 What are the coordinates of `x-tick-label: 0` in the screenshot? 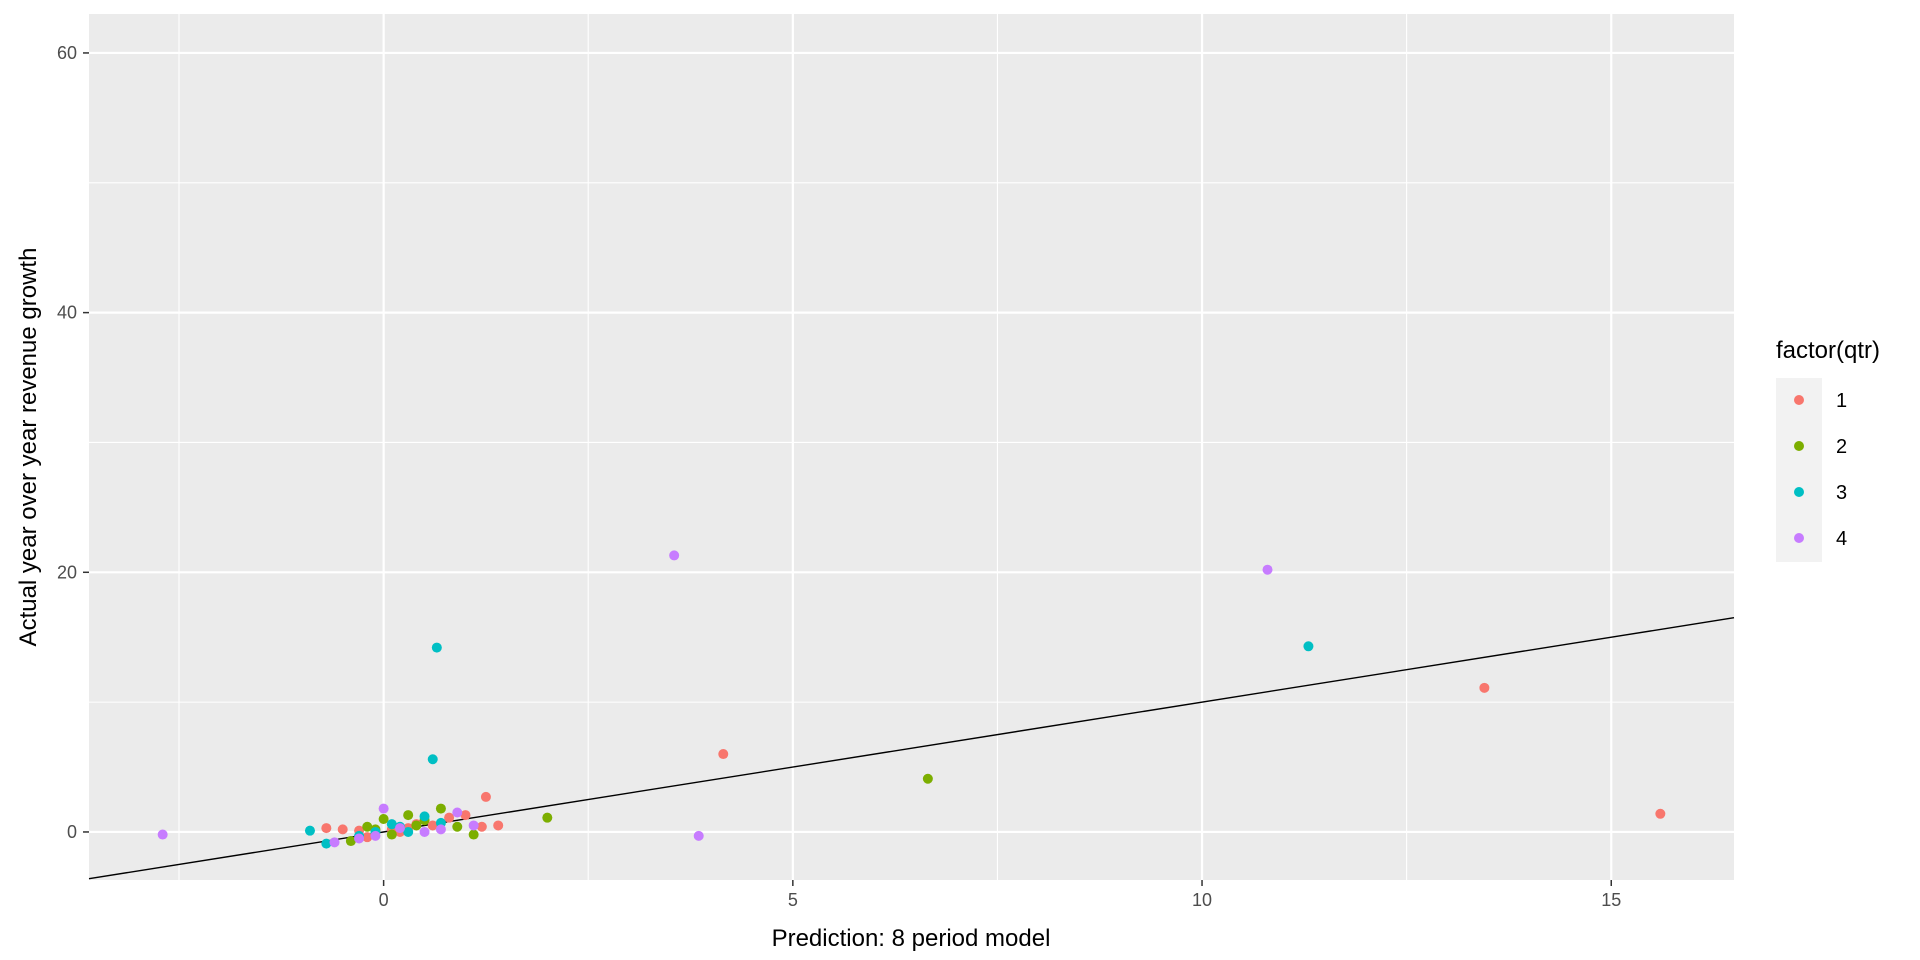 It's located at (384, 900).